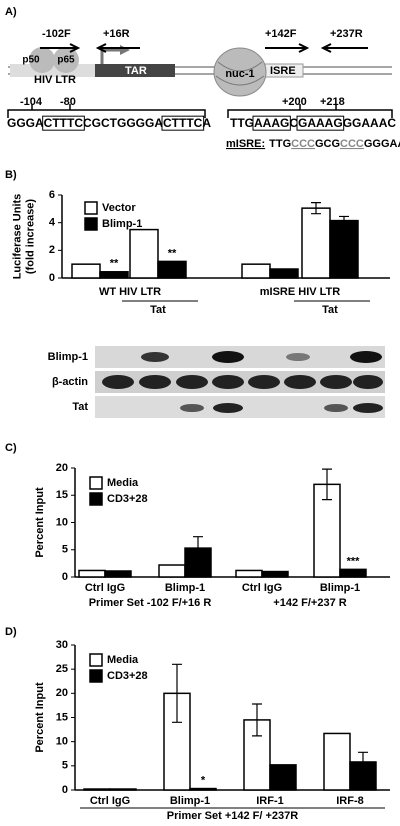 This screenshot has width=400, height=826. What do you see at coordinates (130, 292) in the screenshot?
I see `group-label: WT HIV LTR` at bounding box center [130, 292].